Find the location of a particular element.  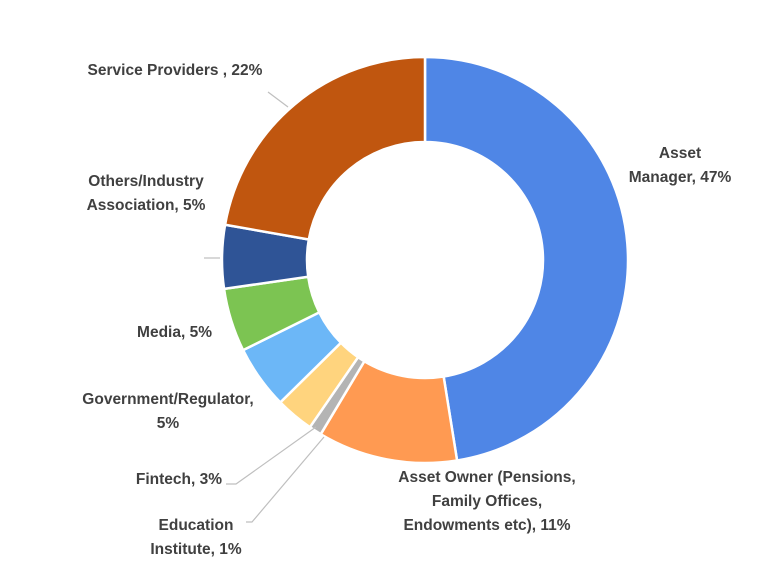

data-label-line: Education is located at coordinates (196, 525).